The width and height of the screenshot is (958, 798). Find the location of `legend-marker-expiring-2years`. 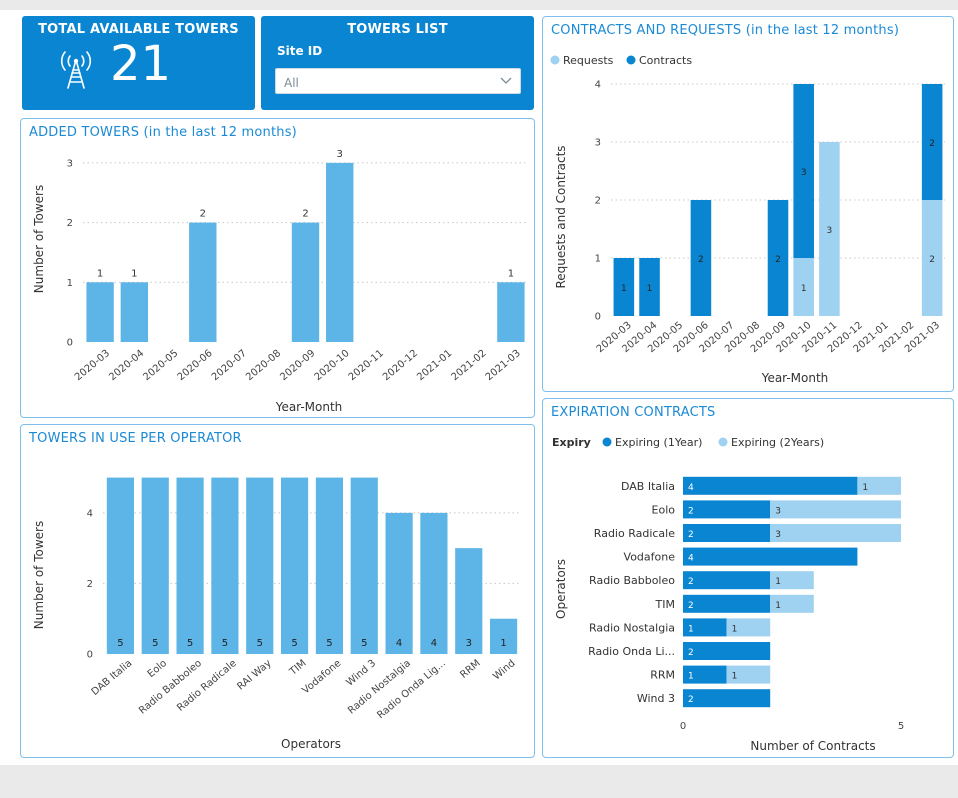

legend-marker-expiring-2years is located at coordinates (723, 442).